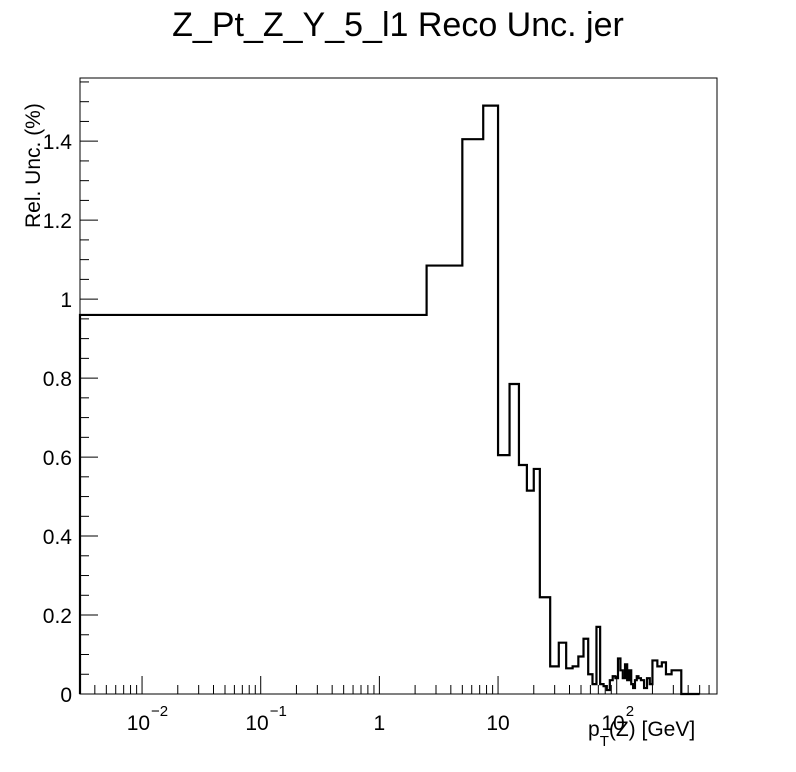  What do you see at coordinates (57, 379) in the screenshot?
I see `y-tick-label: 0.8` at bounding box center [57, 379].